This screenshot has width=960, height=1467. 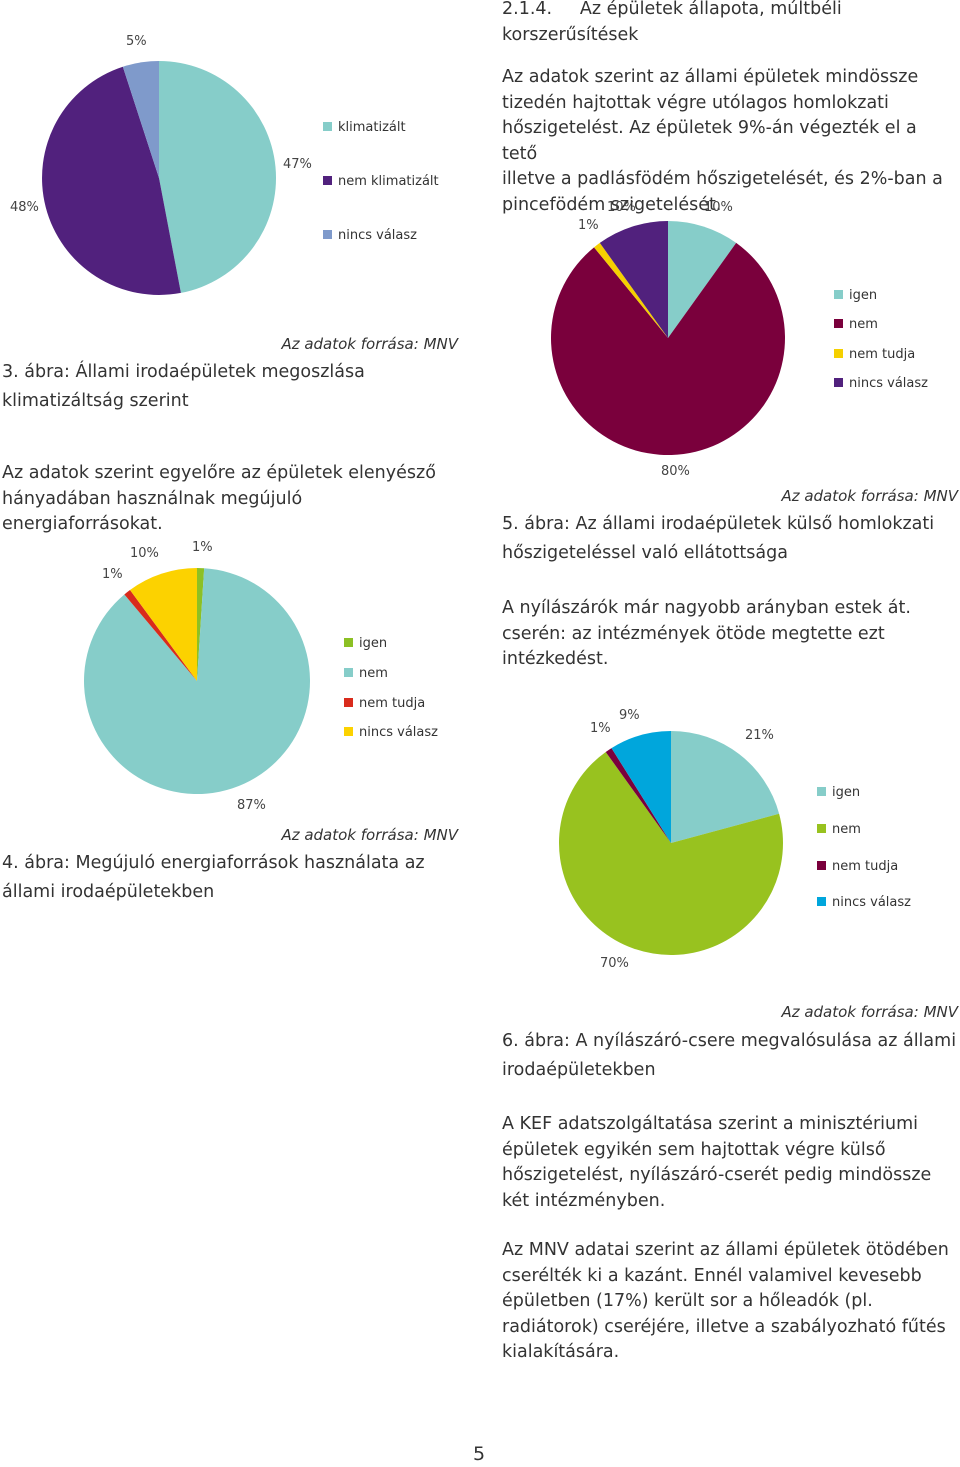 What do you see at coordinates (869, 496) in the screenshot?
I see `fig5-source: Az adatok forrása: MNV` at bounding box center [869, 496].